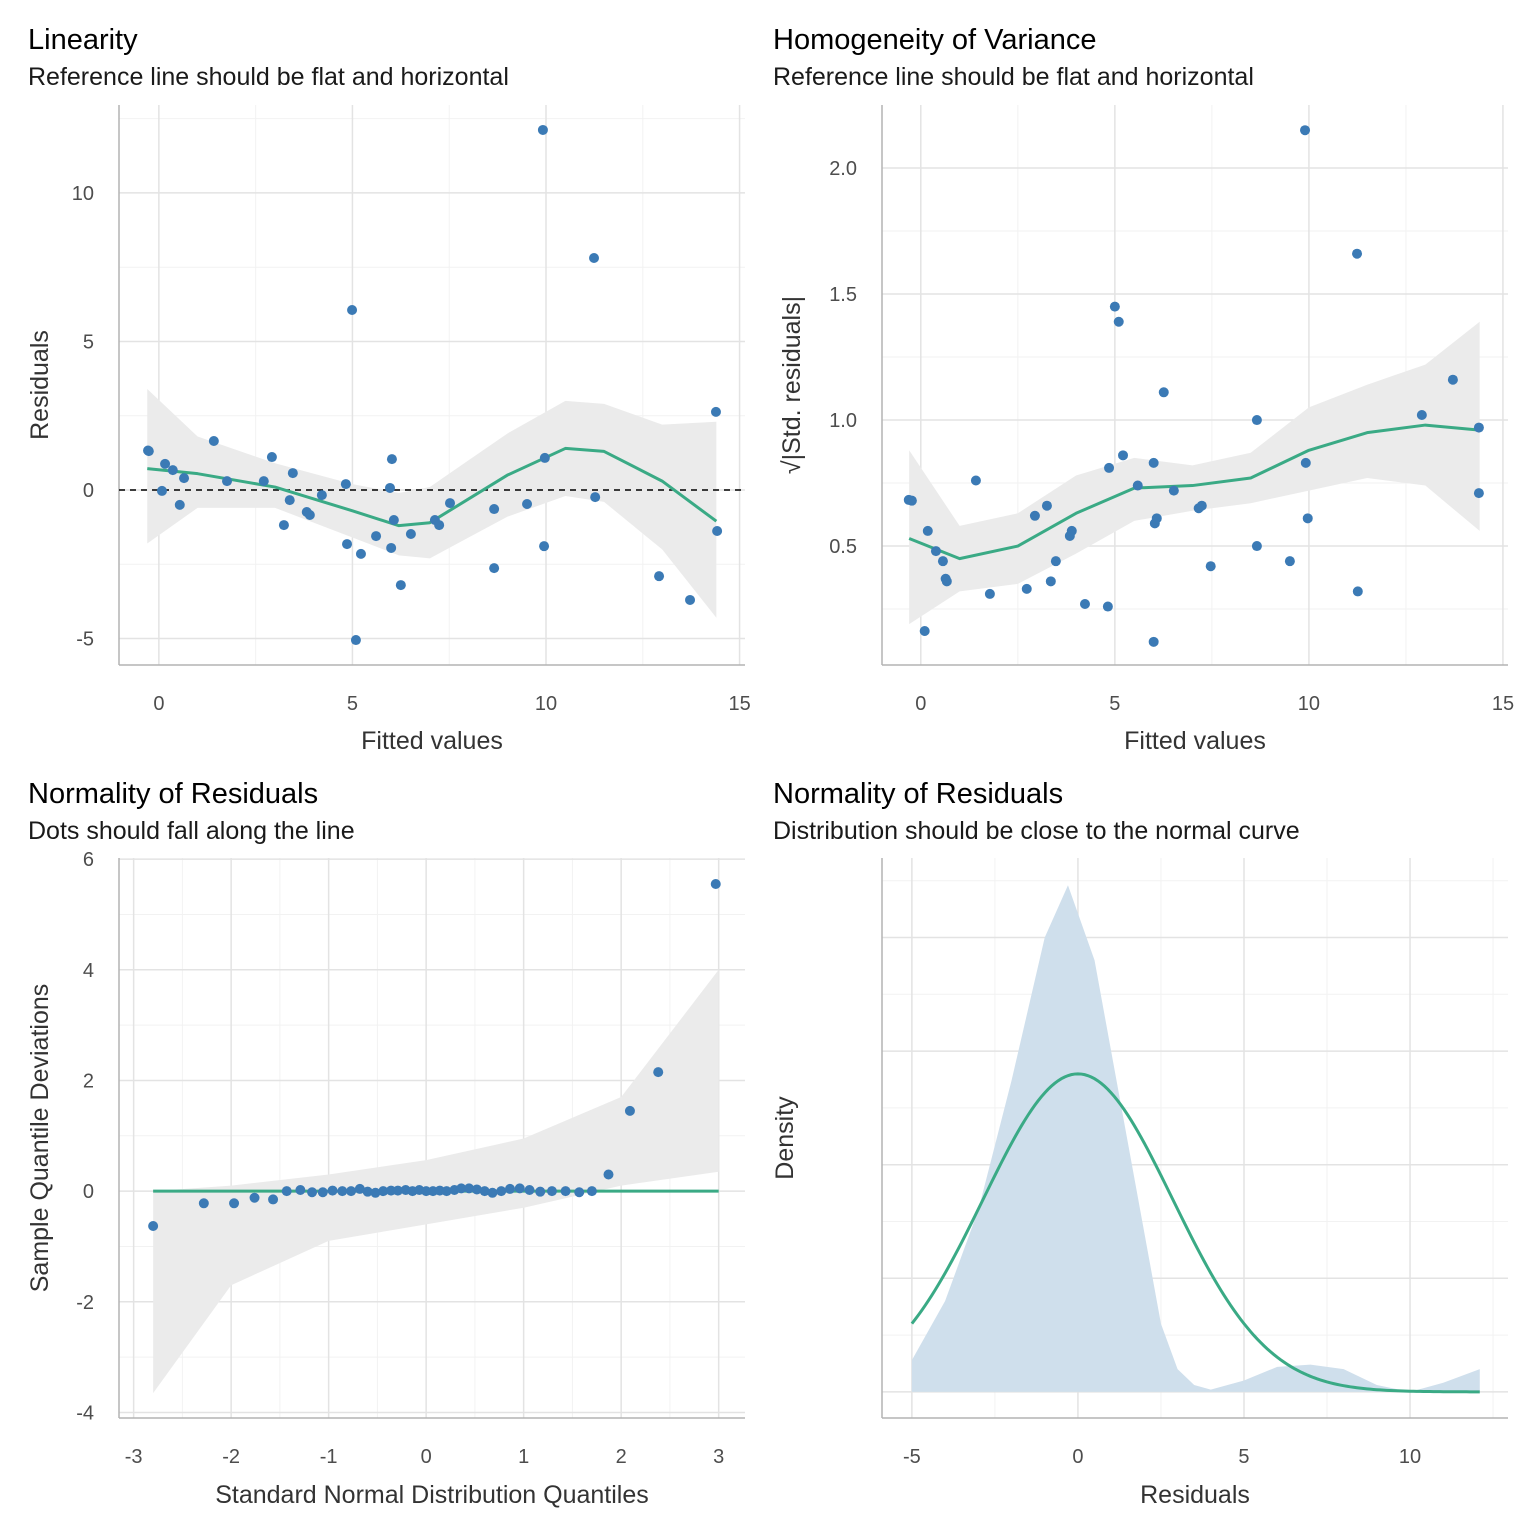 The height and width of the screenshot is (1536, 1536). Describe the element at coordinates (1195, 741) in the screenshot. I see `panel2-xlabel: Fitted values` at that location.